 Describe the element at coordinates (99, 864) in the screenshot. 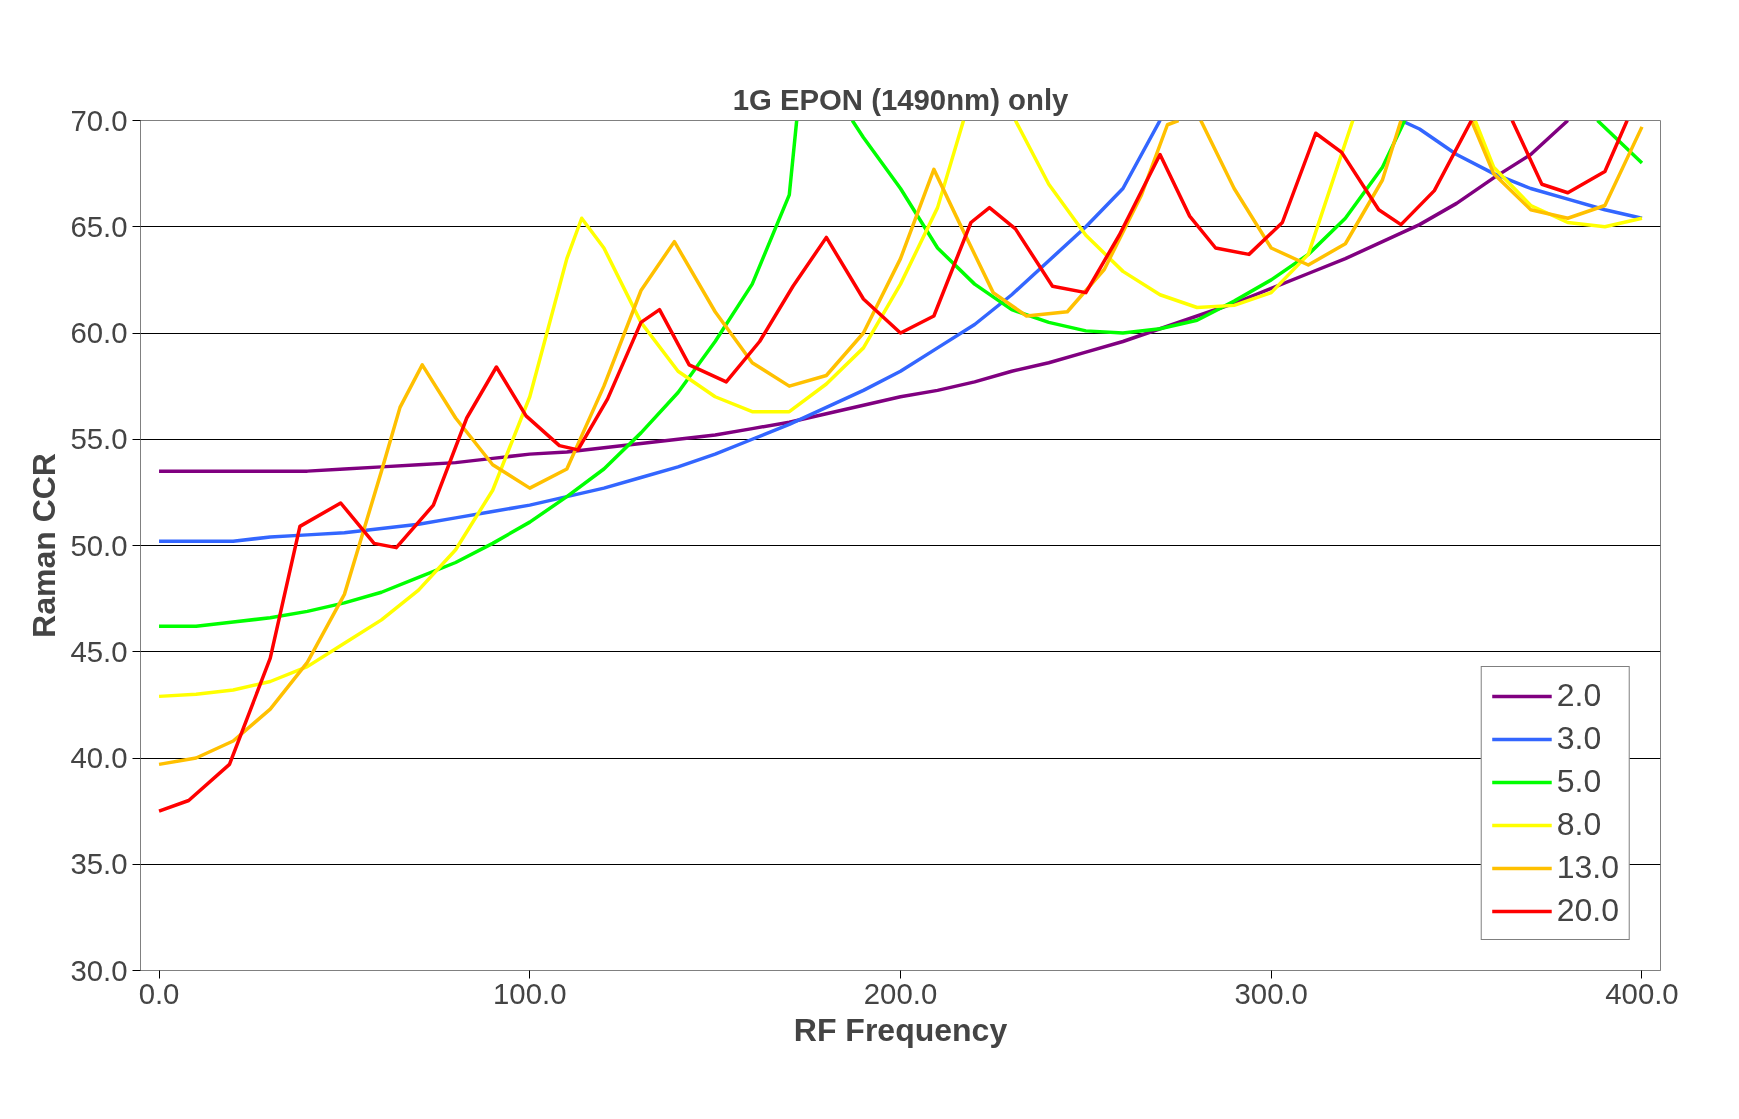

I see `y-tick-label: 35.0` at that location.